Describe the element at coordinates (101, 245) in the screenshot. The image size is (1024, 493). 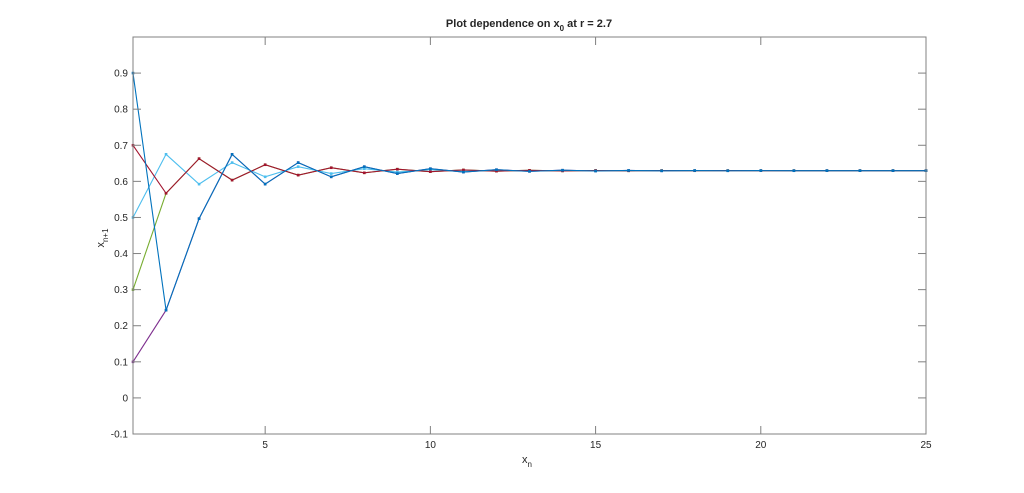
I see `y-label-base: x` at that location.